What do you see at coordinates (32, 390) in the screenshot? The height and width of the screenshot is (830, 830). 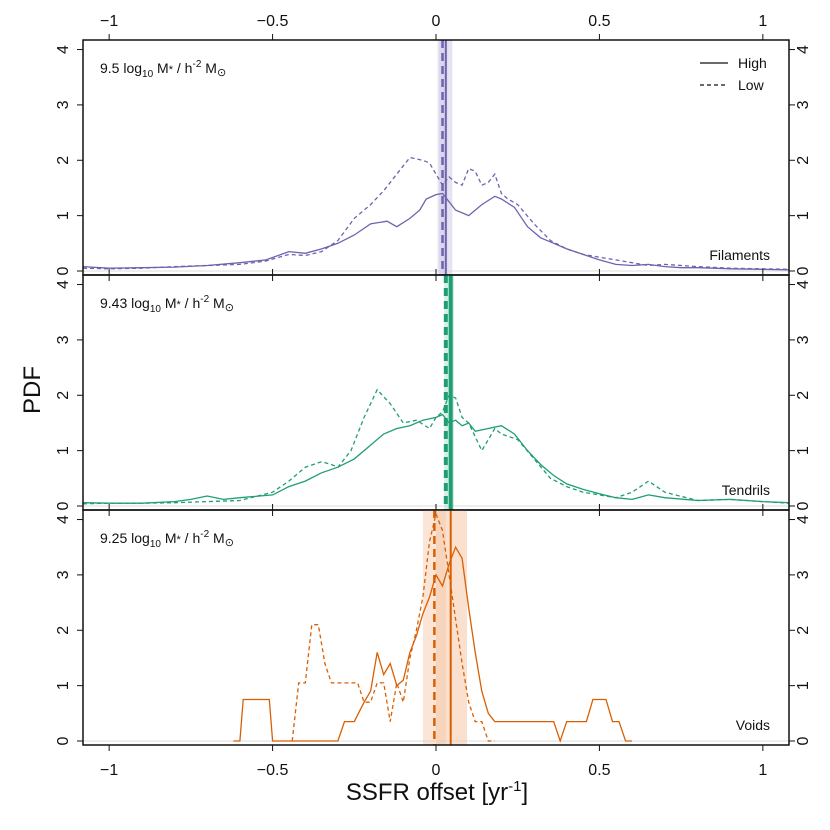 I see `y-axis-title: PDF` at bounding box center [32, 390].